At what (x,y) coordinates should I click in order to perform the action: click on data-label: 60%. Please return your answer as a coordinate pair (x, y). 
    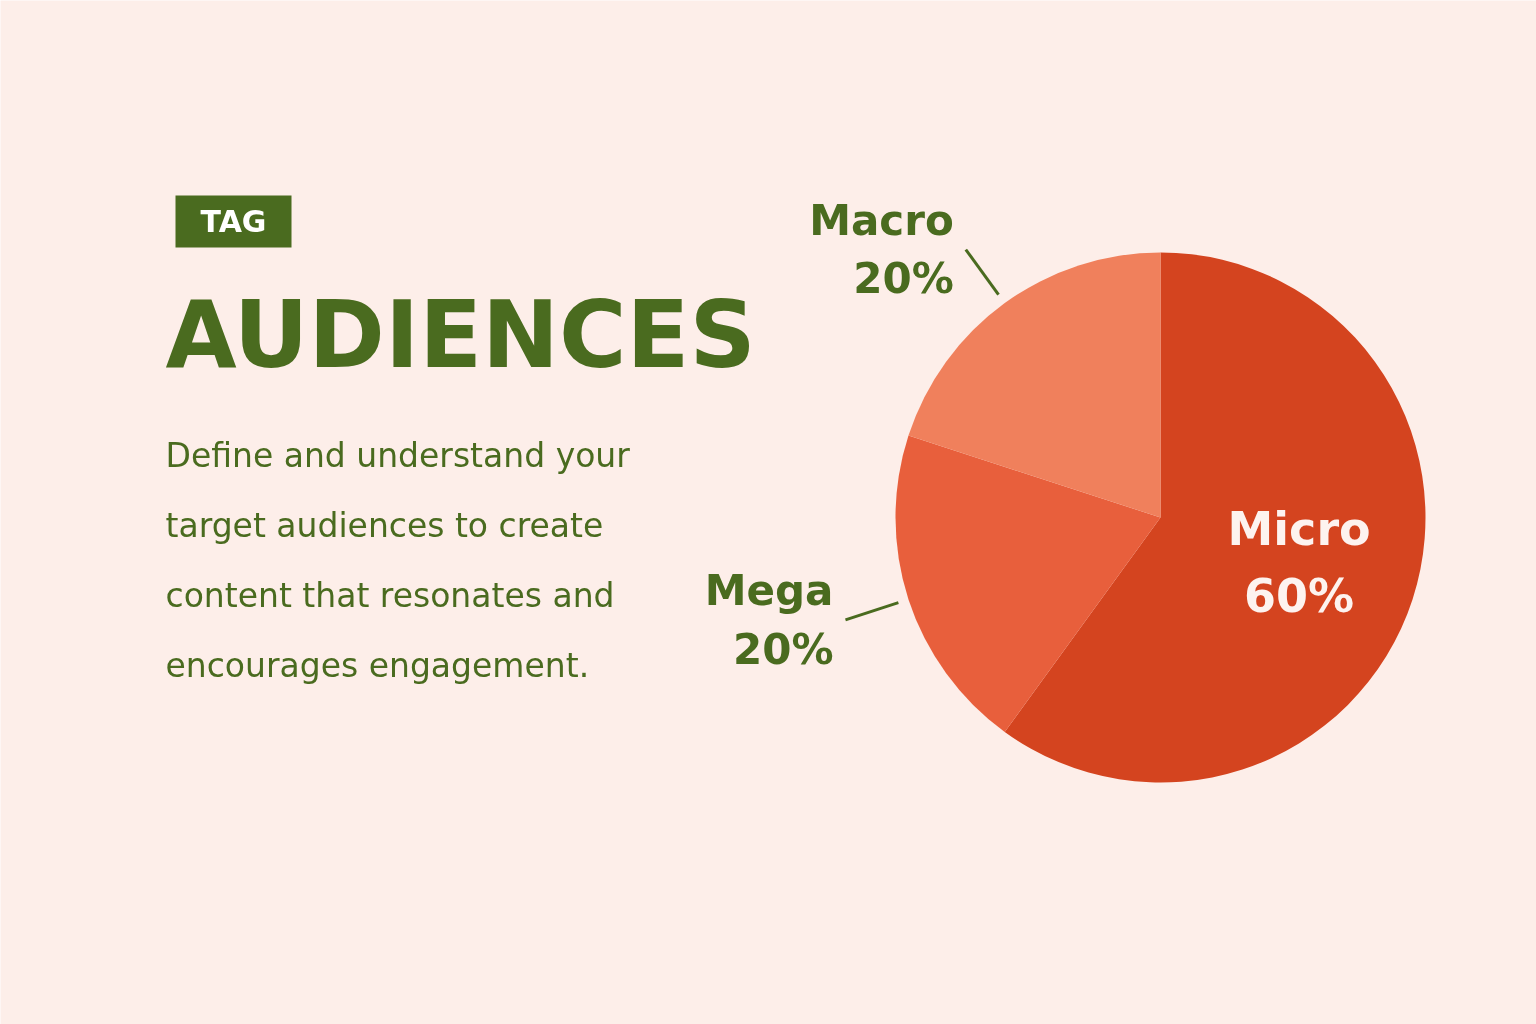
    Looking at the image, I should click on (1299, 596).